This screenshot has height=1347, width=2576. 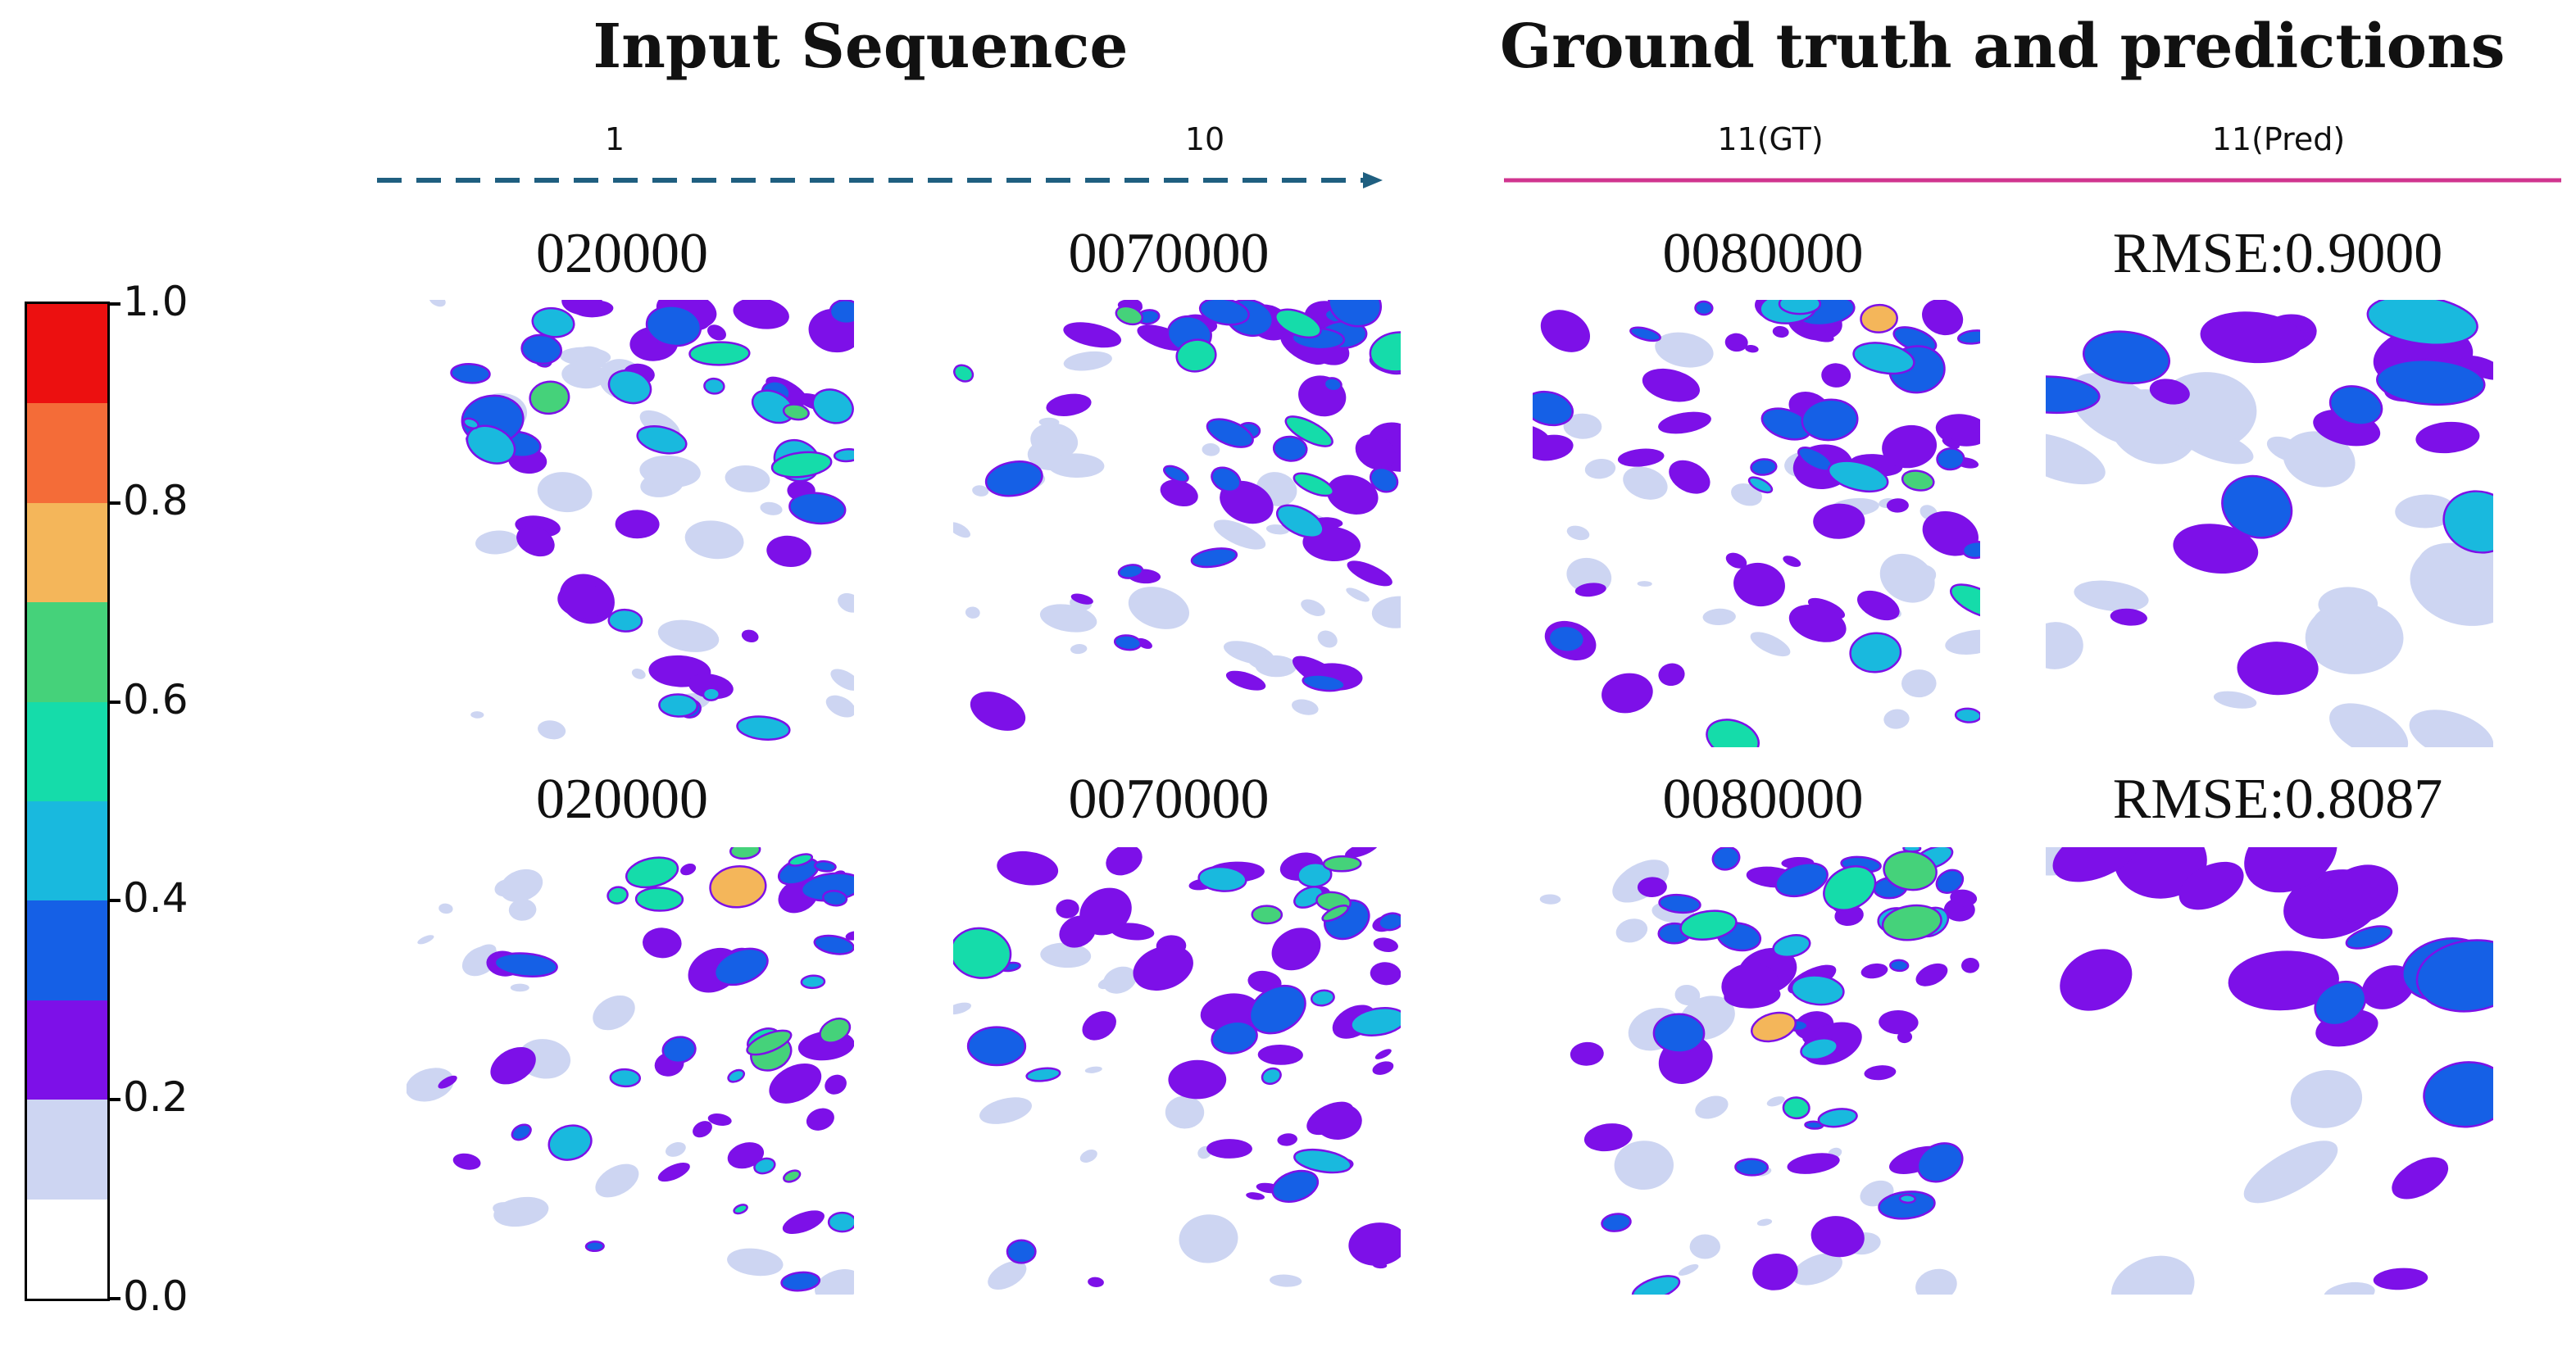 I want to click on radar-panel-row1-input1, so click(x=630, y=524).